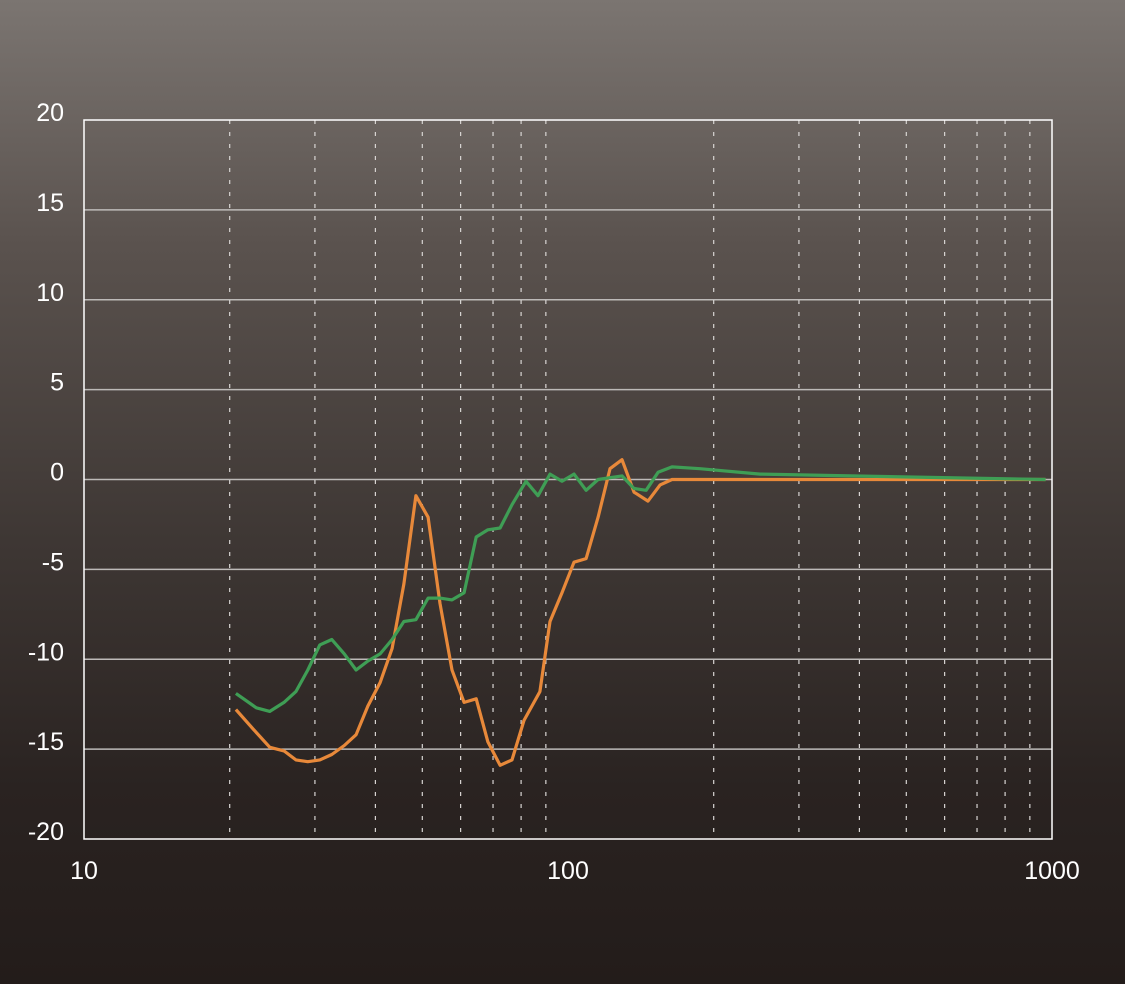  What do you see at coordinates (50, 113) in the screenshot?
I see `y-tick-label: 20` at bounding box center [50, 113].